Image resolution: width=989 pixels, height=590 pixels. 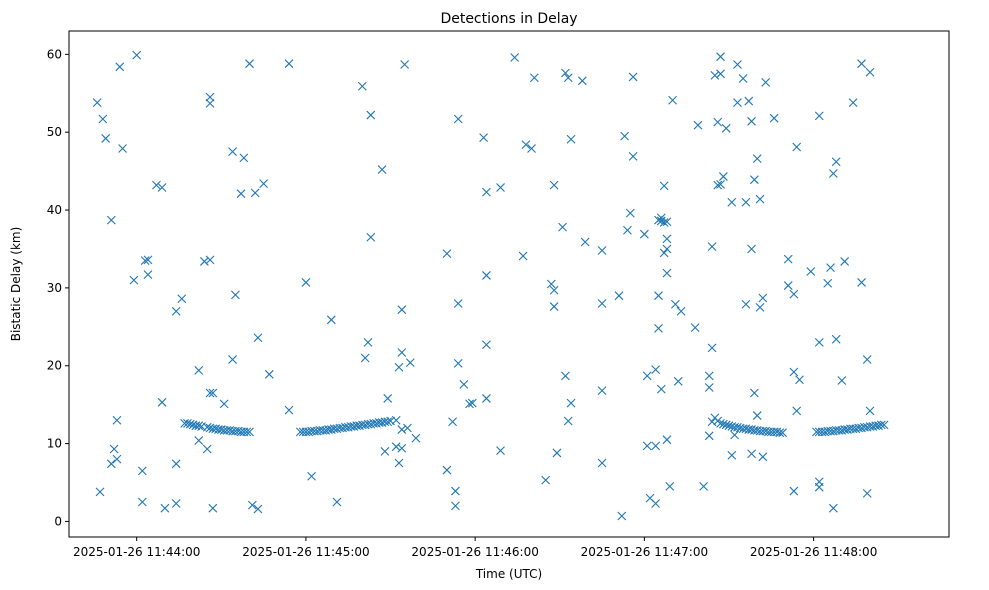 What do you see at coordinates (474, 552) in the screenshot?
I see `x-tick-label: 2025-01-26 11:46:00` at bounding box center [474, 552].